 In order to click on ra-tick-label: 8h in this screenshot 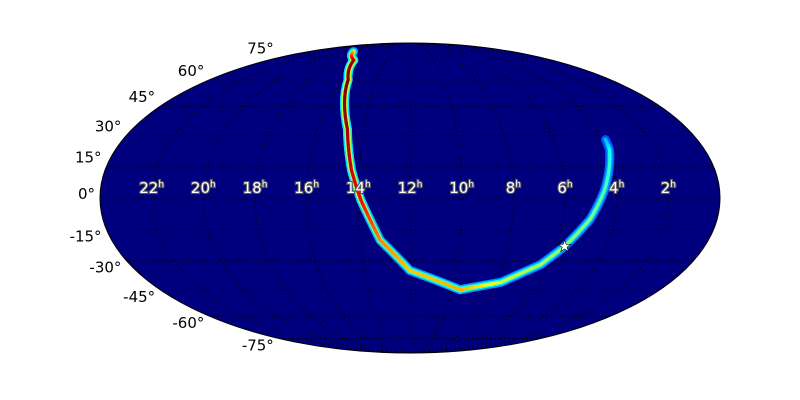, I will do `click(513, 188)`.